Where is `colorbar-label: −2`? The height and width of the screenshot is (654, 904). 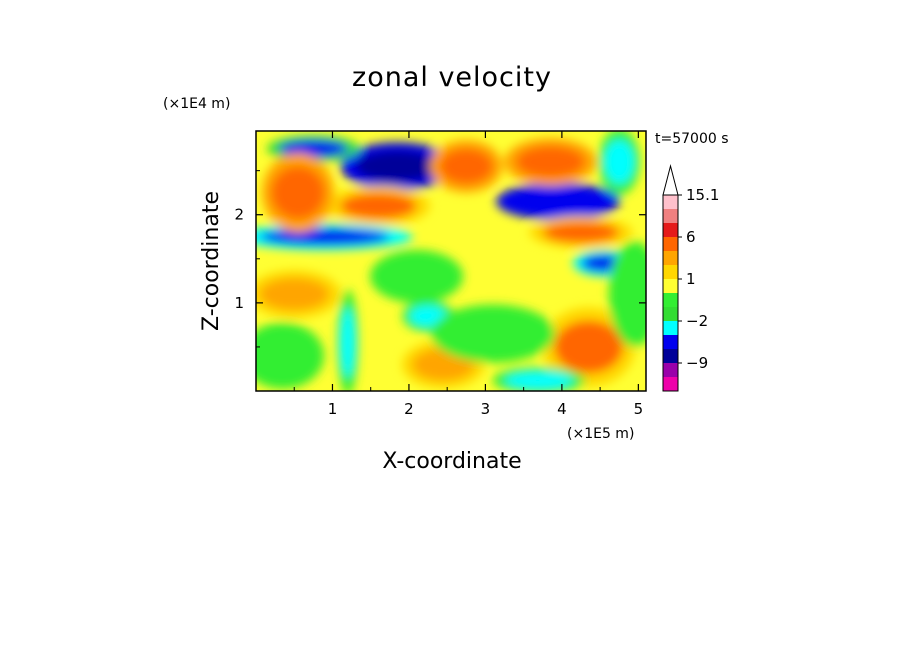 colorbar-label: −2 is located at coordinates (697, 321).